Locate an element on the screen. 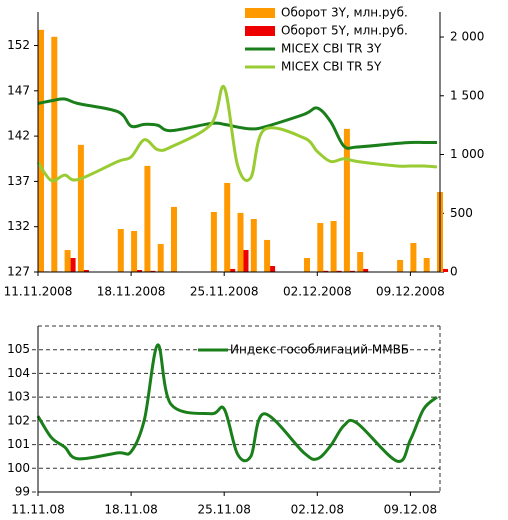 Image resolution: width=508 pixels, height=520 pixels. y-tick-label: 142 is located at coordinates (18, 136).